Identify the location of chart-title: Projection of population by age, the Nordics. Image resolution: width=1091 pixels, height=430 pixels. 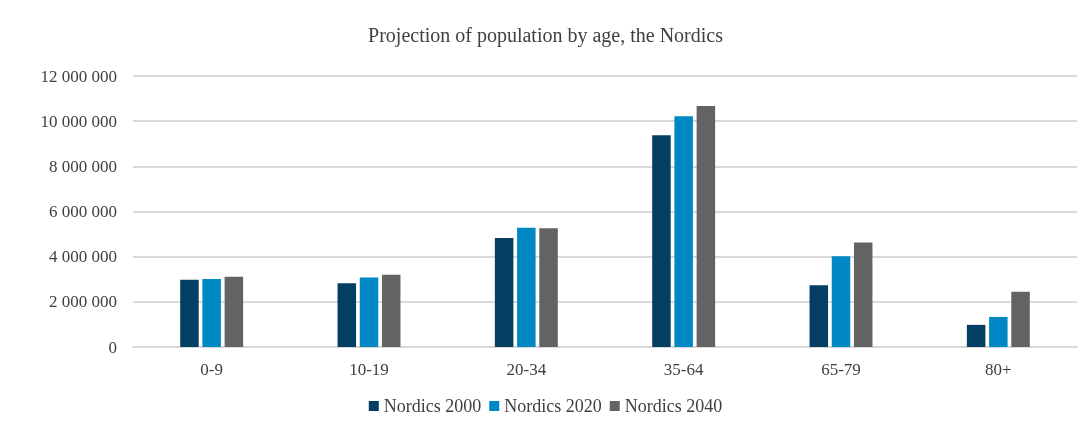
(546, 35).